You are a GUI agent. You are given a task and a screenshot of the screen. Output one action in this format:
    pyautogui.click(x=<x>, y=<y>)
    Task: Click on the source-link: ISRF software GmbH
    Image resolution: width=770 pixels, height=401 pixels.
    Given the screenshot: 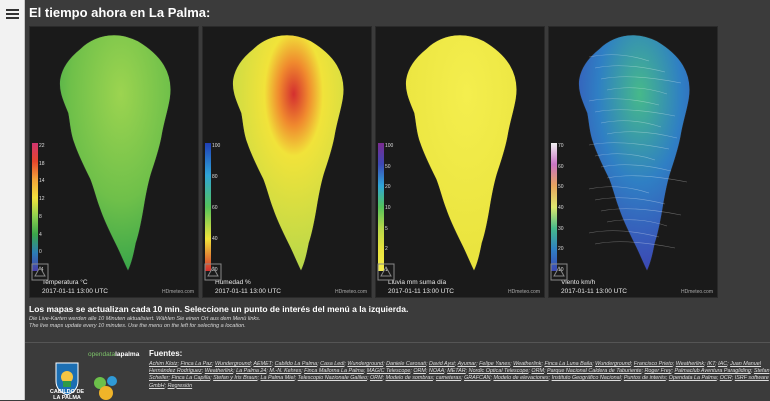 What is the action you would take?
    pyautogui.click(x=459, y=382)
    